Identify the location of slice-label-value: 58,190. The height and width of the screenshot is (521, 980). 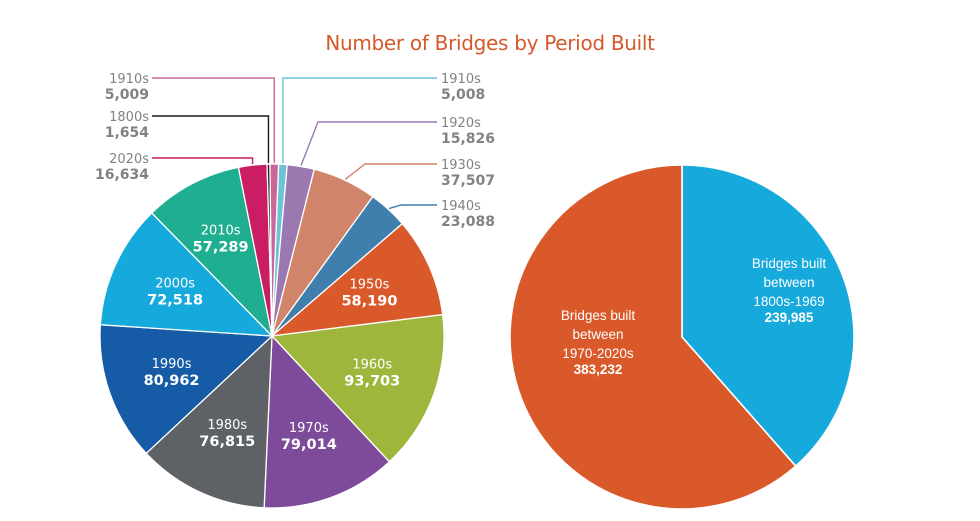
(369, 302).